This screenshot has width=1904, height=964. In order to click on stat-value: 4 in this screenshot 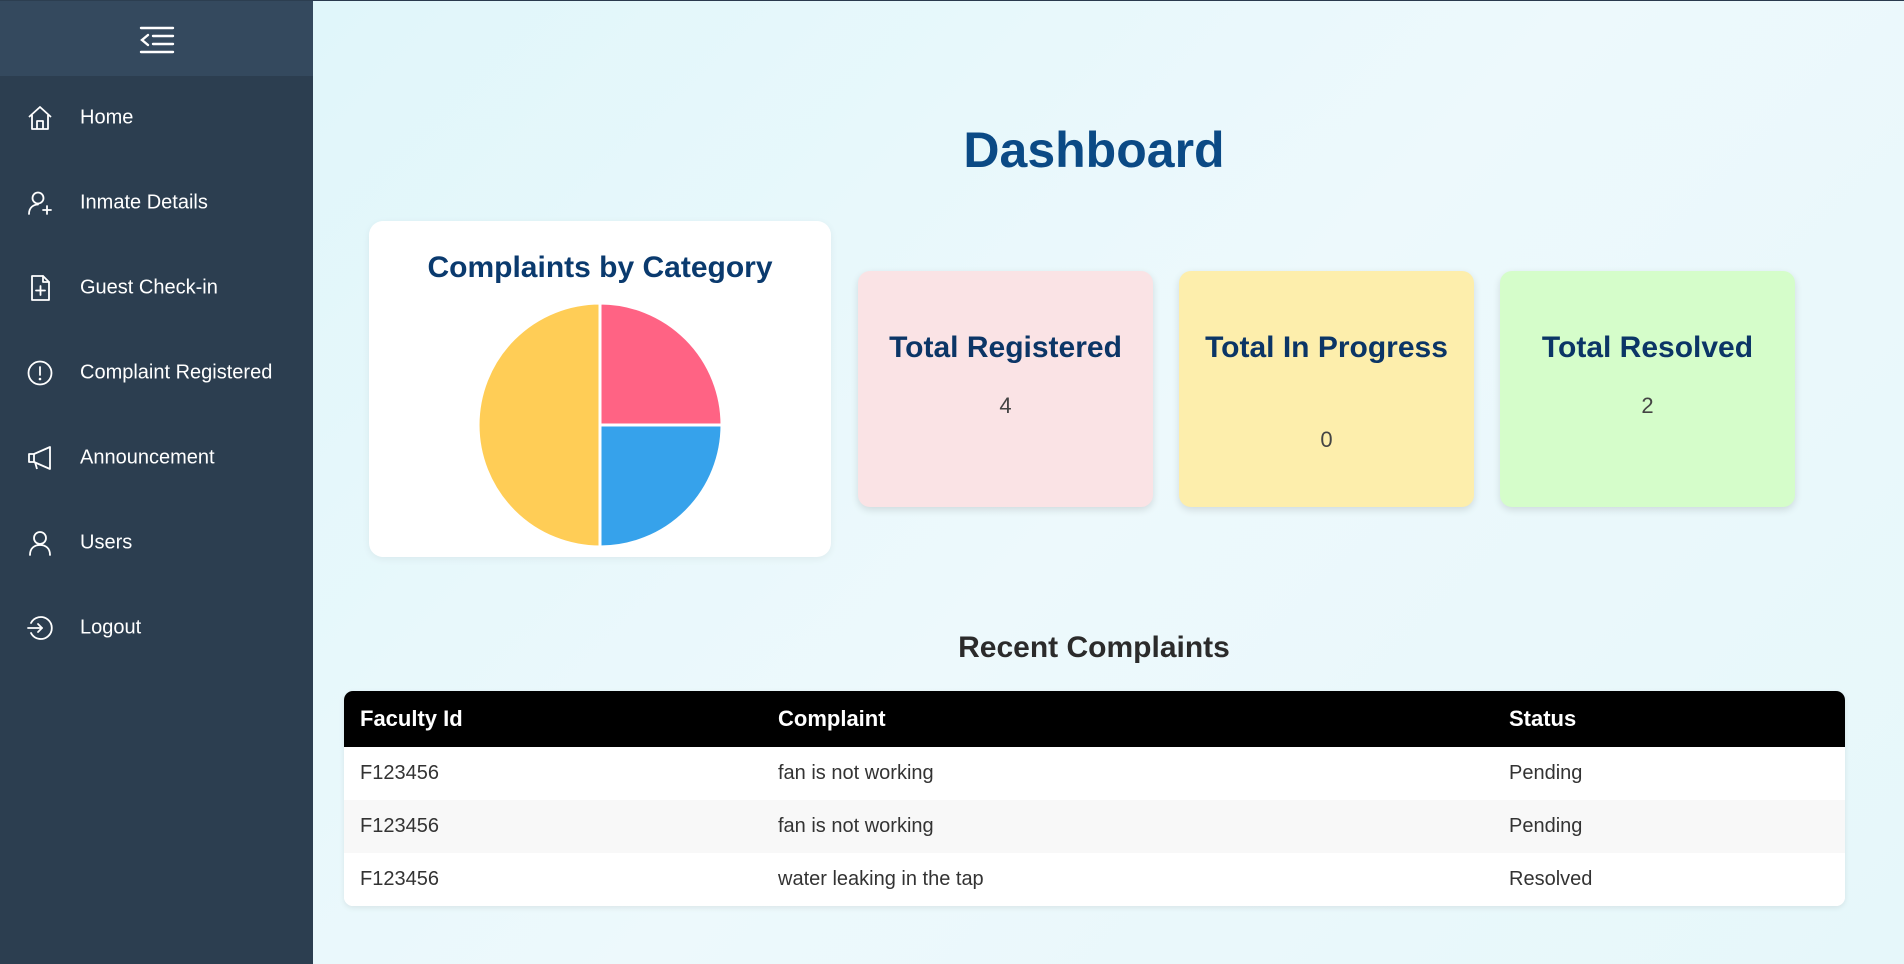, I will do `click(1005, 405)`.